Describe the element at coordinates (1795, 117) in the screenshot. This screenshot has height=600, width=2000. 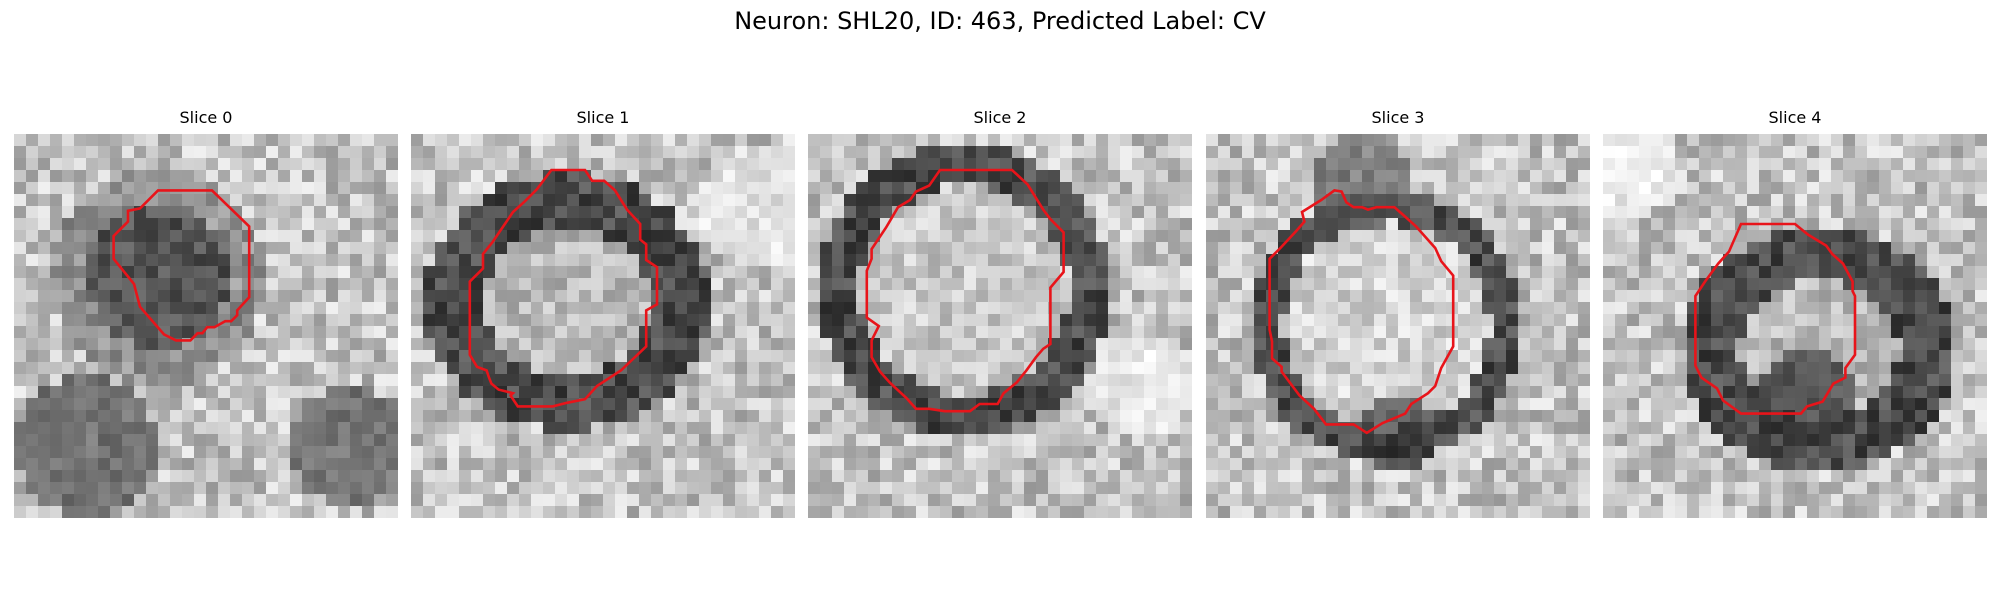
I see `slice-title-4: Slice 4` at that location.